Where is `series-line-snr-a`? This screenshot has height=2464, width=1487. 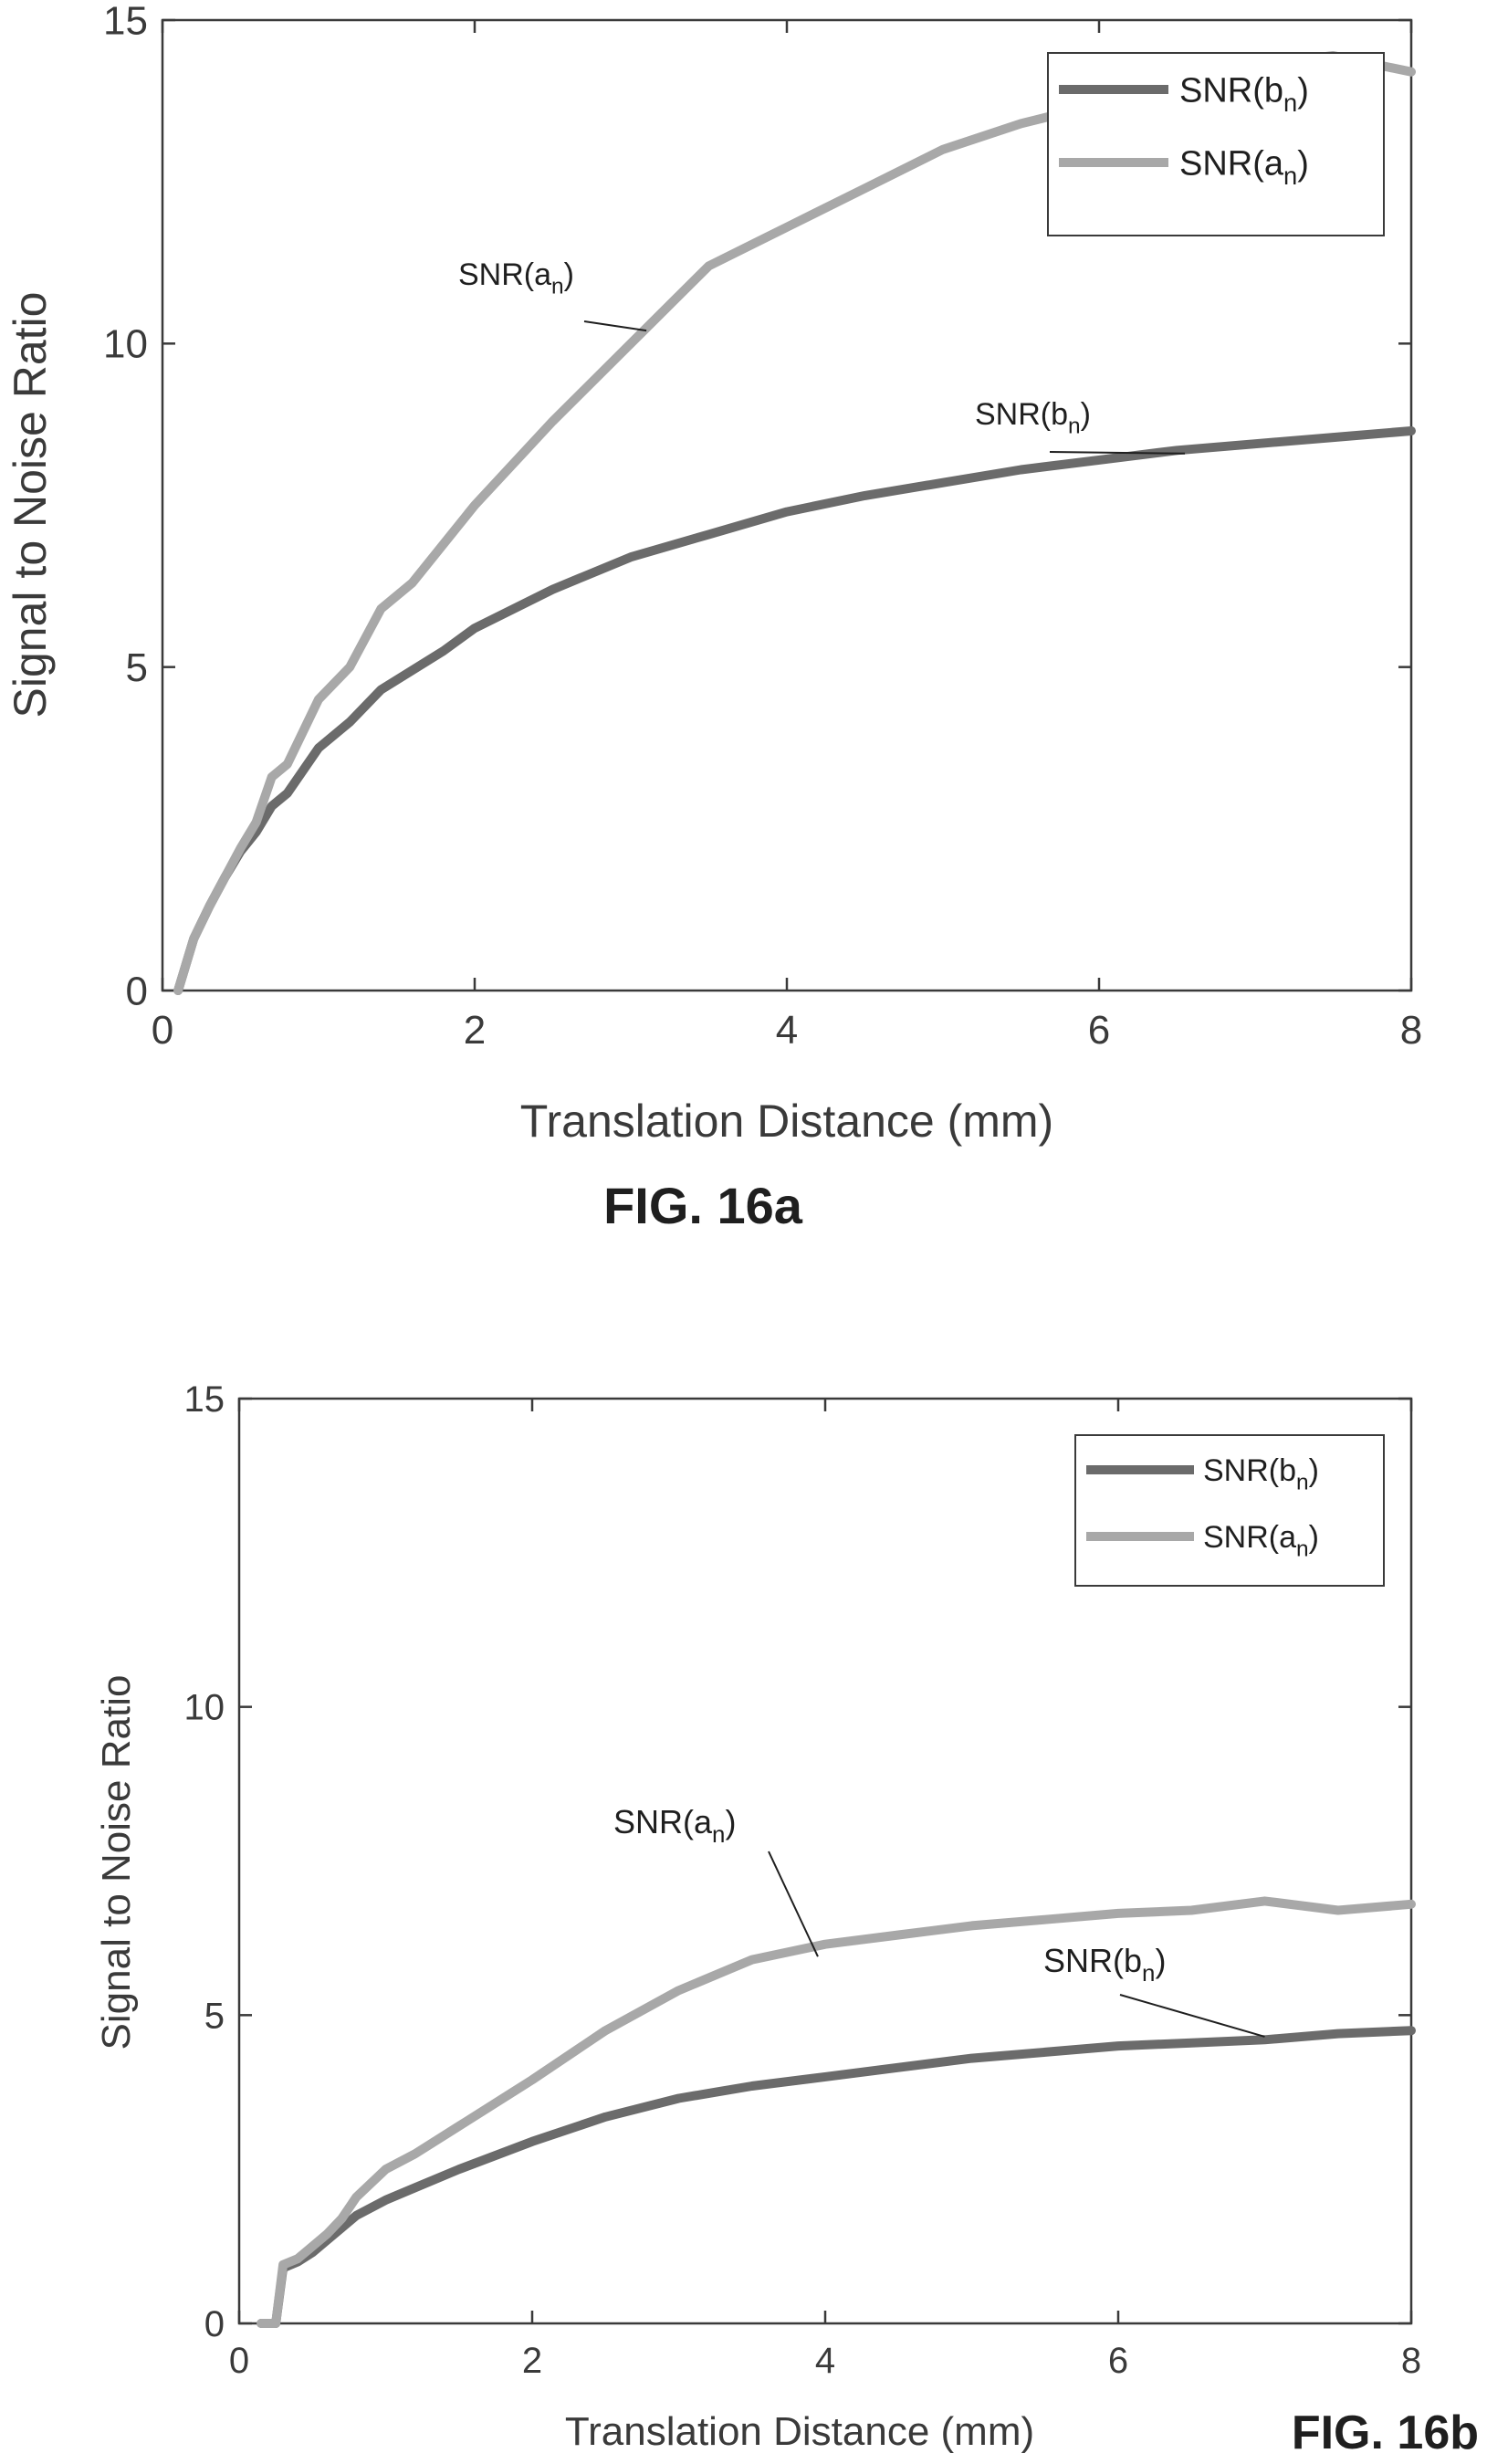
series-line-snr-a is located at coordinates (837, 2112).